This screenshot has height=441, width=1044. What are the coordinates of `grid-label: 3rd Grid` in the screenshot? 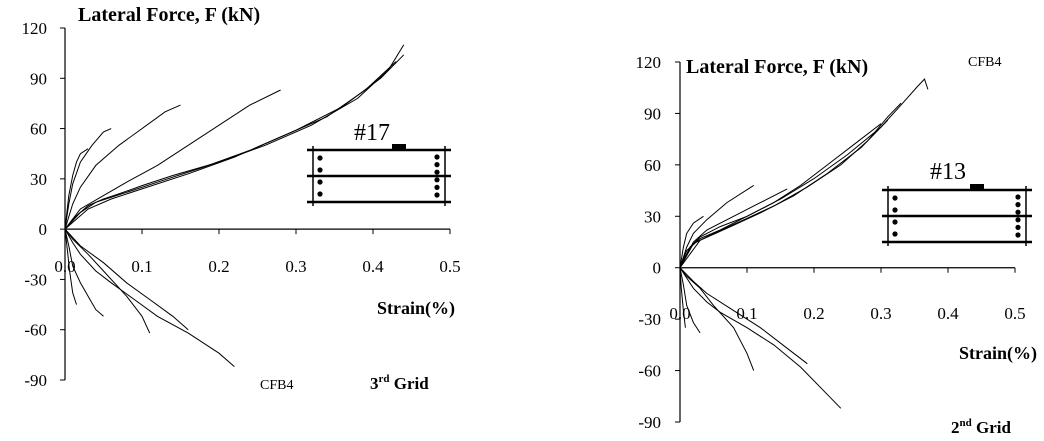 It's located at (399, 383).